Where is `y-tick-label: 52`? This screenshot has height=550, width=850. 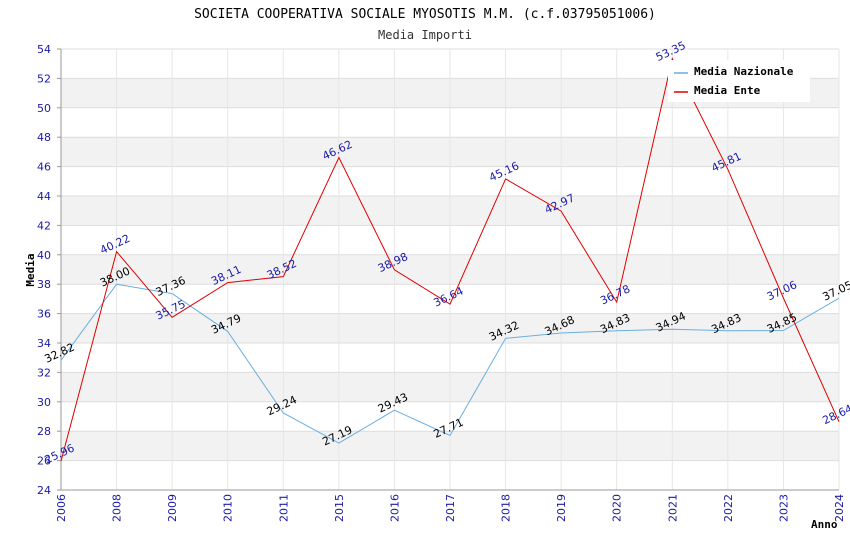
y-tick-label: 52 is located at coordinates (44, 78).